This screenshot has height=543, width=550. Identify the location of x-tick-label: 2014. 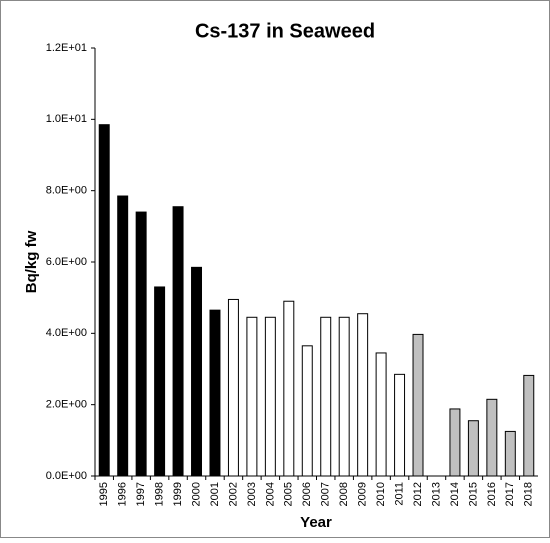
(455, 494).